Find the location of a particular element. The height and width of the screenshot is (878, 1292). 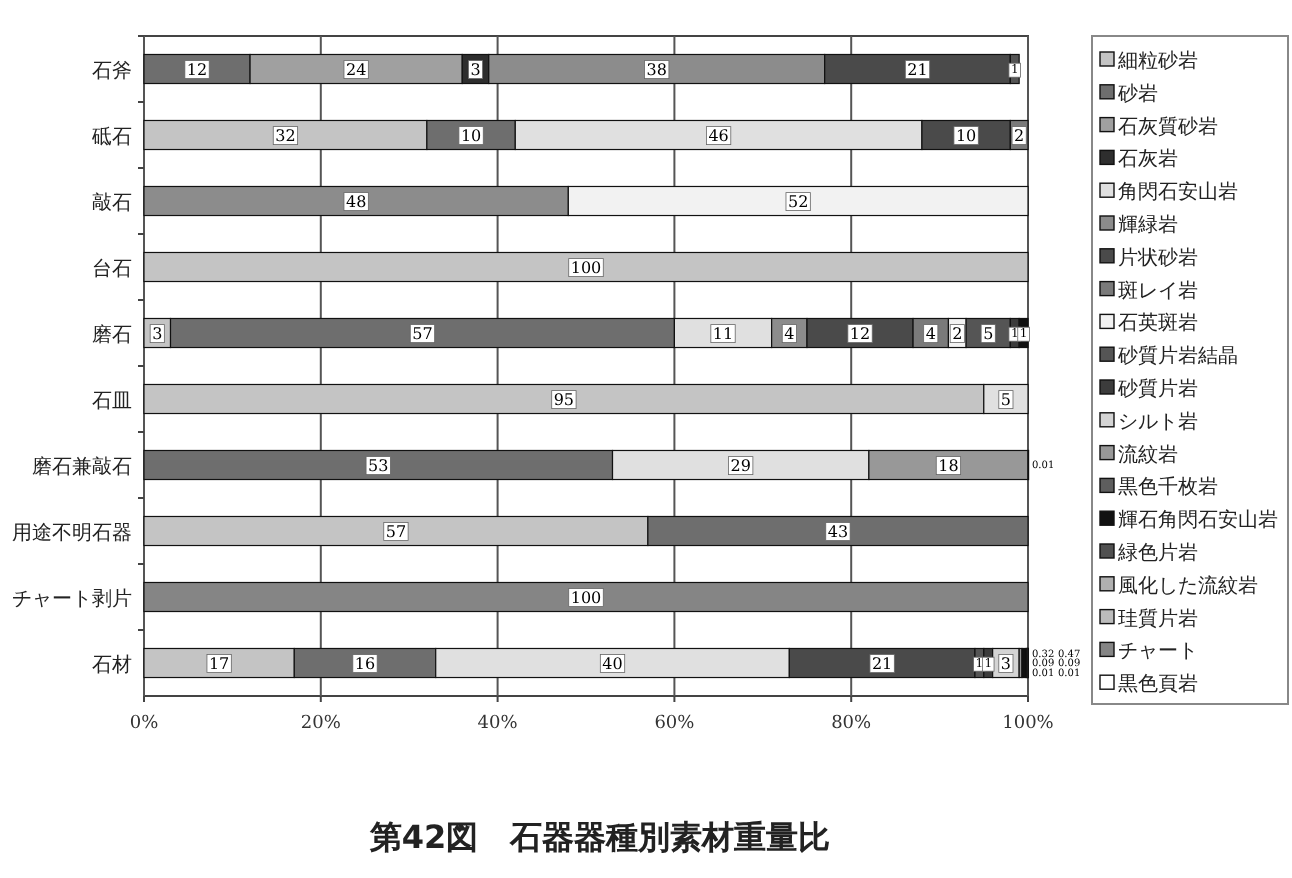

y-tick-label: 磨石 is located at coordinates (112, 335).